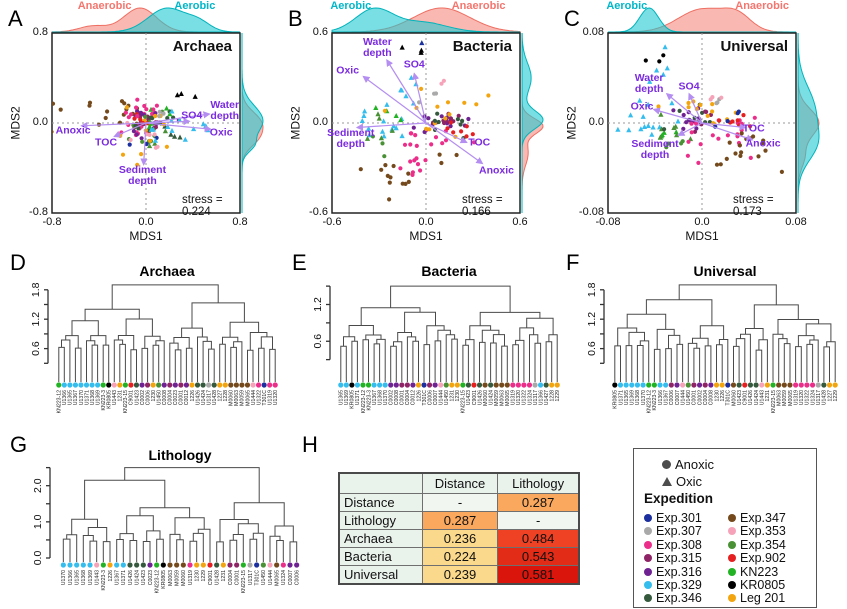 Image resolution: width=847 pixels, height=609 pixels. I want to click on leaf-label-C0012: C0012, so click(414, 397).